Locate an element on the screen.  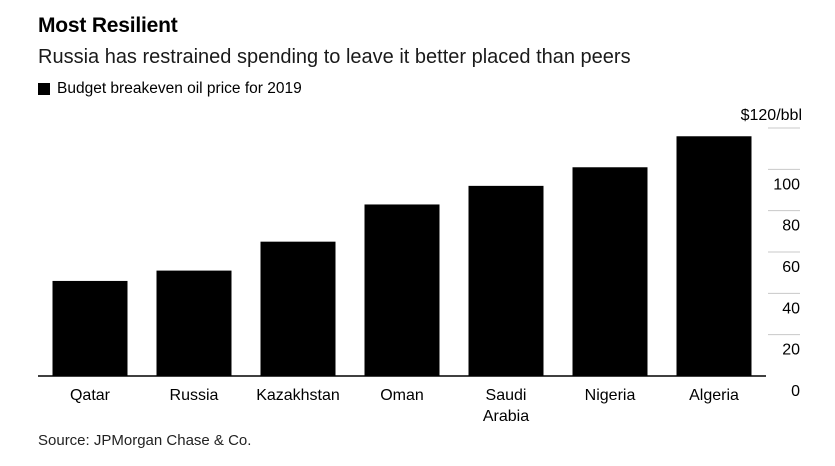
x-tick-label: Kazakhstan is located at coordinates (298, 395).